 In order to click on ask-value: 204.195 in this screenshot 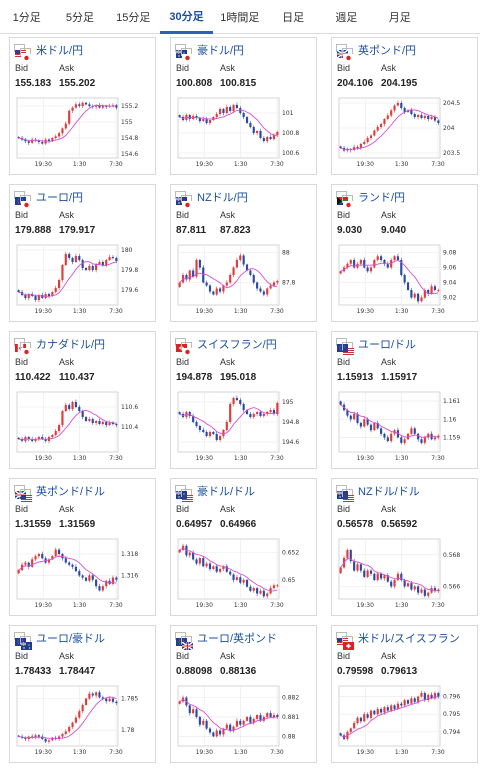, I will do `click(399, 83)`.